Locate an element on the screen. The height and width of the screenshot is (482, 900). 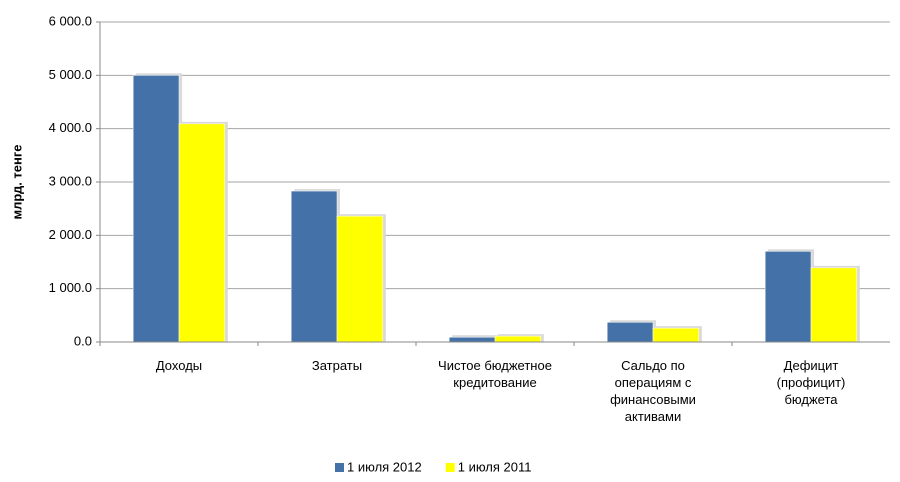
legend-label: 1 июля 2011 is located at coordinates (495, 466).